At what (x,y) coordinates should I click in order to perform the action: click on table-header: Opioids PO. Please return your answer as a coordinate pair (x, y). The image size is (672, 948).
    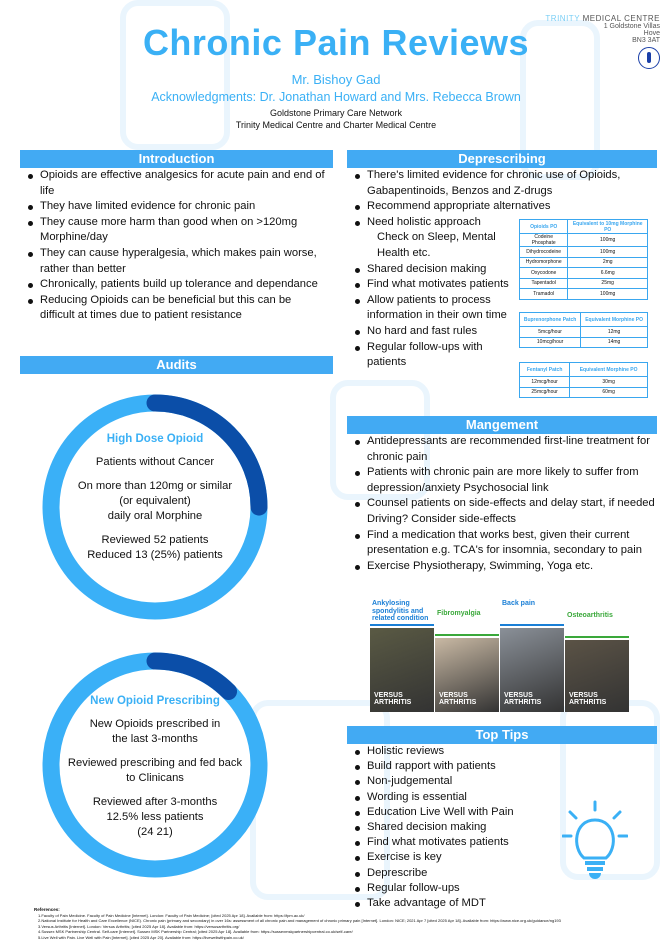
    Looking at the image, I should click on (543, 226).